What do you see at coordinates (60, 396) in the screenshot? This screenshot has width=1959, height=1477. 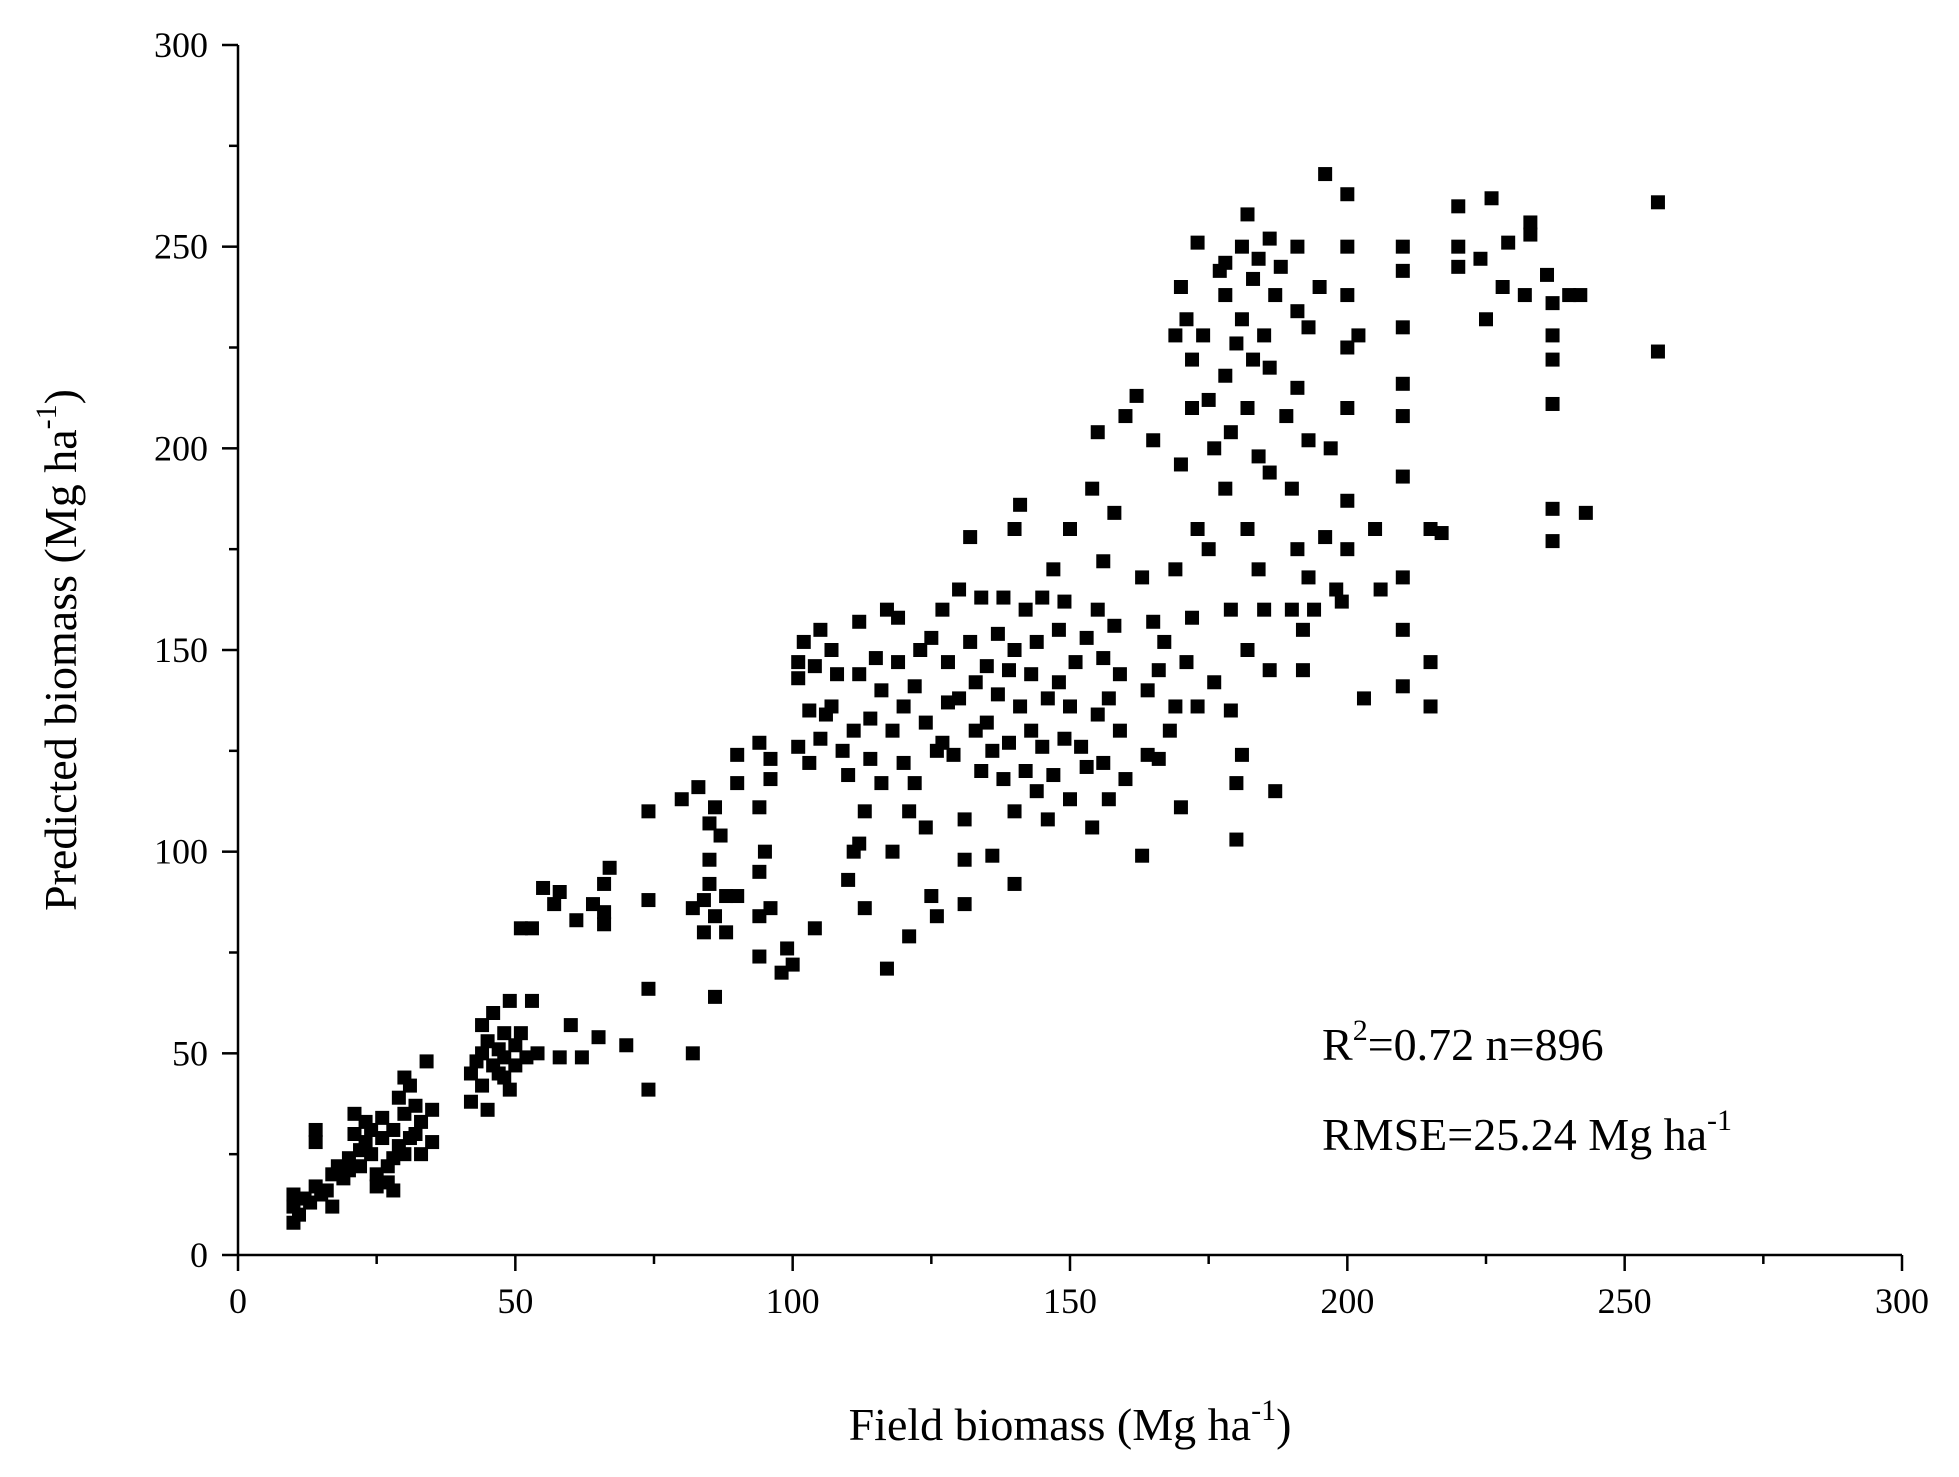 I see `y-axis-title-end: )` at bounding box center [60, 396].